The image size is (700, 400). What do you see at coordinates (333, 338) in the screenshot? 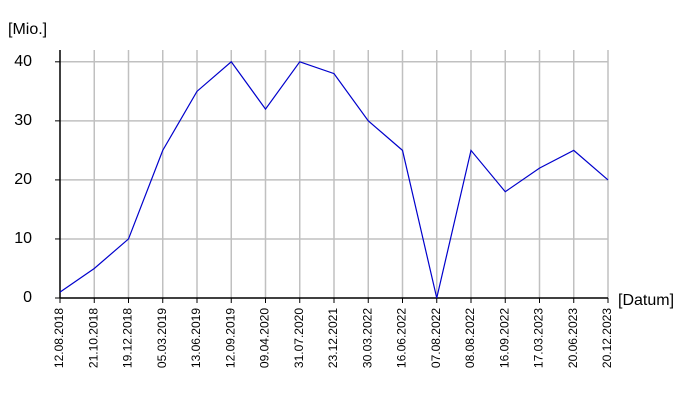
I see `x-tick-label: 23.12.2021` at bounding box center [333, 338].